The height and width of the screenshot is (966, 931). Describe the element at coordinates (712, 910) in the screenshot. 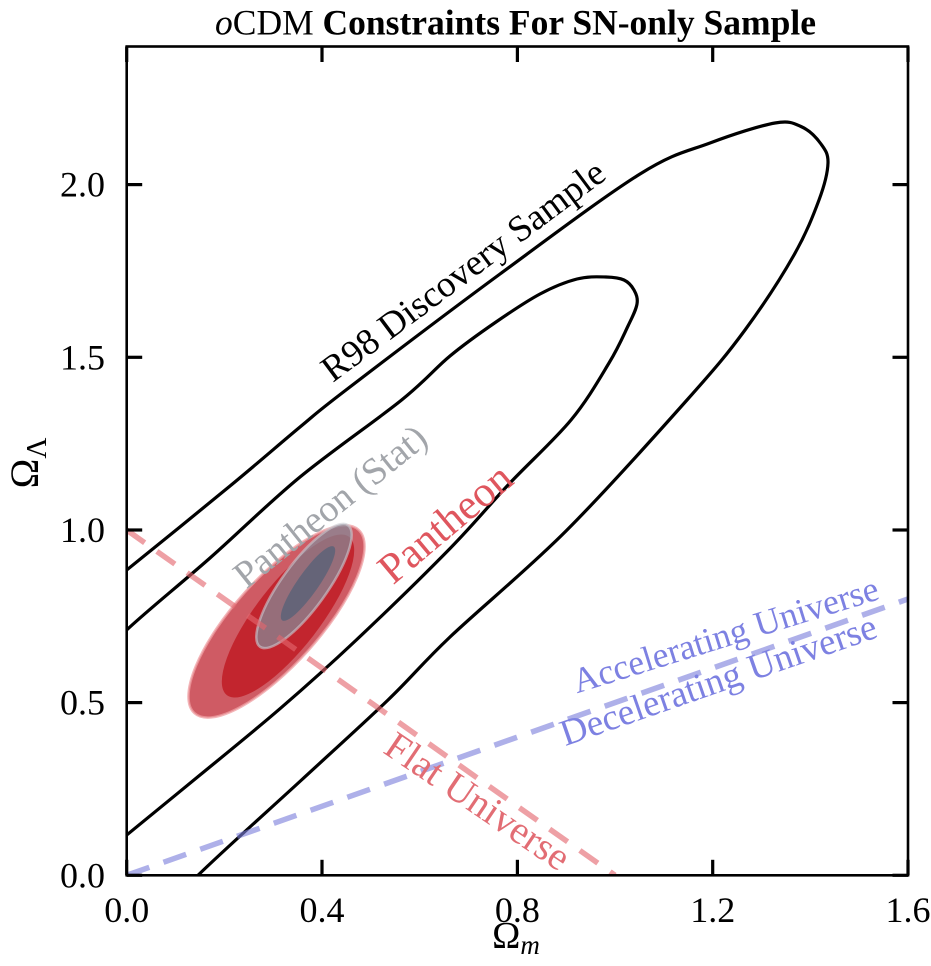

I see `svg-text: 1.2` at that location.